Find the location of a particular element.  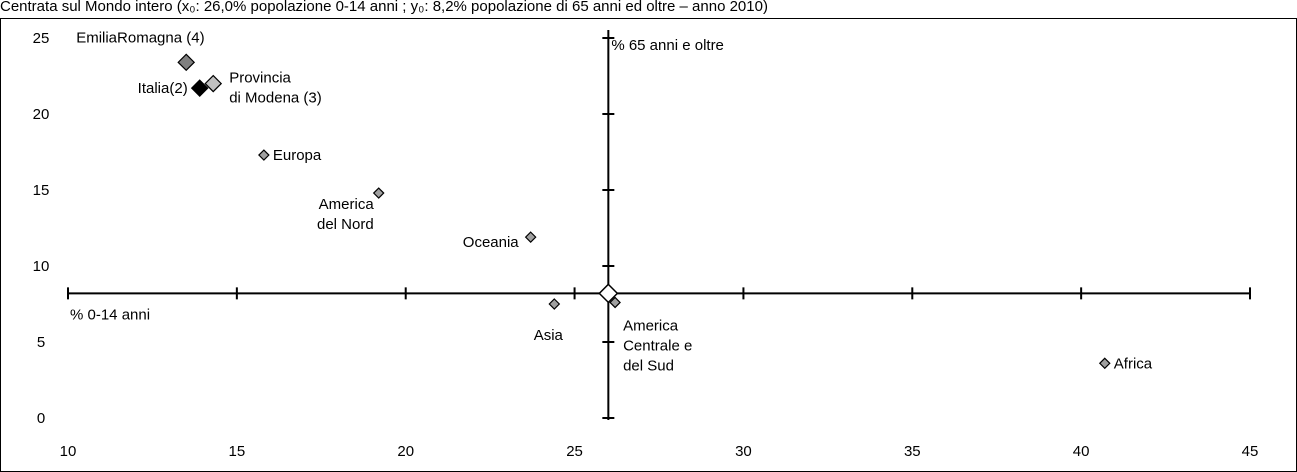

data-label-line: Africa is located at coordinates (1133, 363).